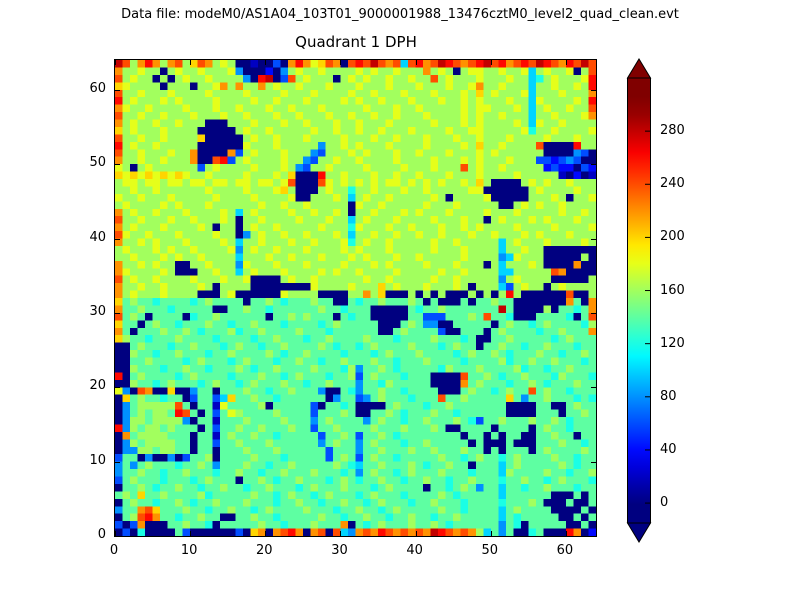  Describe the element at coordinates (664, 503) in the screenshot. I see `colorbar-tick-label: 0` at that location.